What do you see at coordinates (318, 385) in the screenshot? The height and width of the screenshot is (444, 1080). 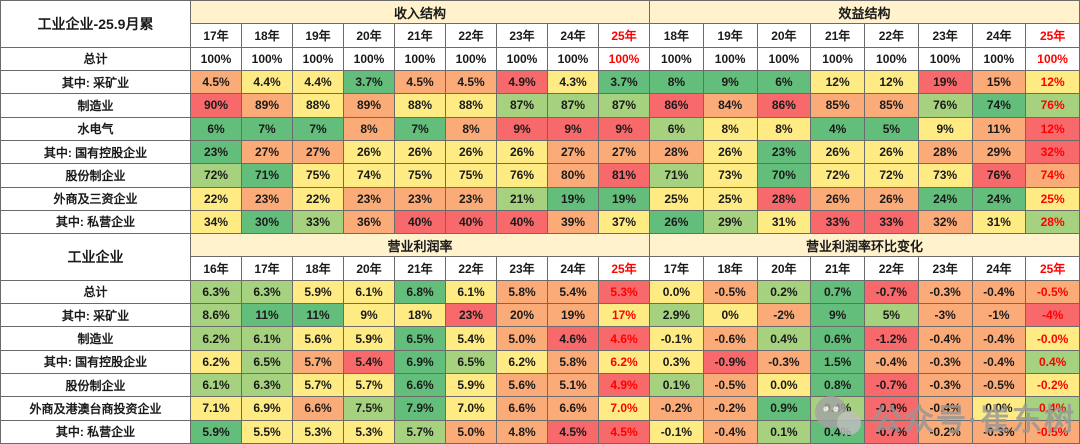 I see `data-cell: 5.7%` at bounding box center [318, 385].